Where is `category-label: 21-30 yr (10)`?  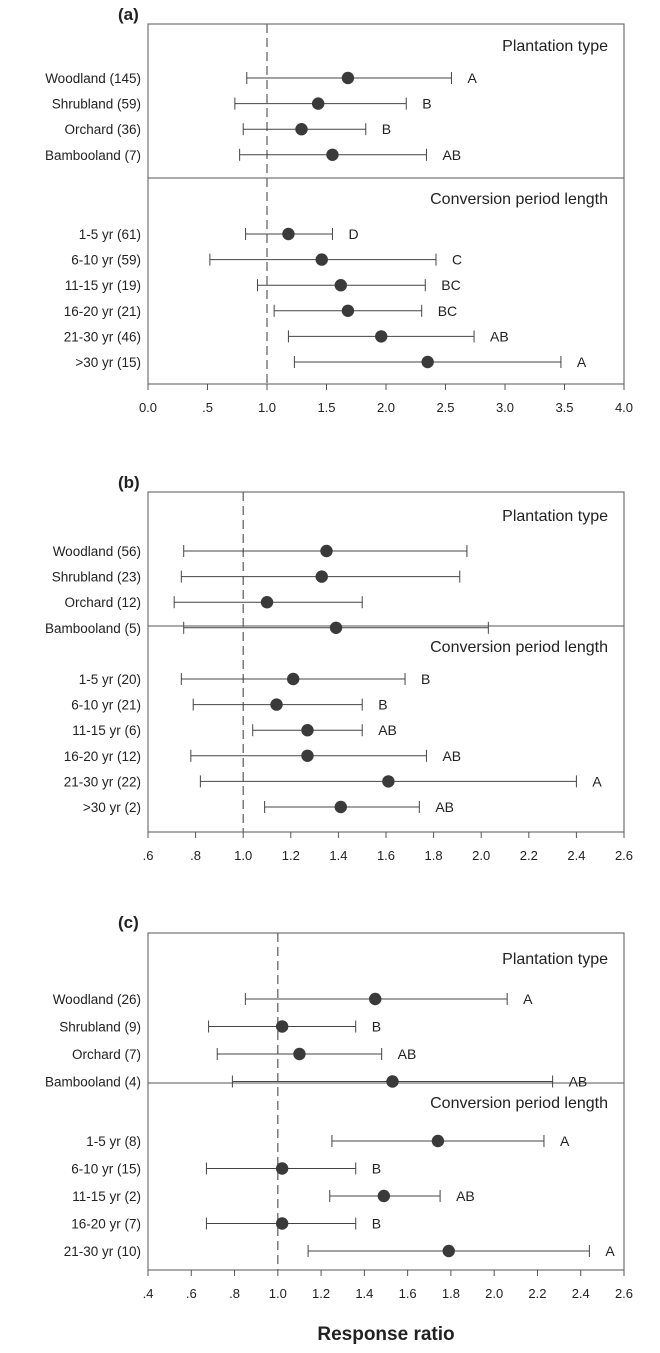
category-label: 21-30 yr (10) is located at coordinates (102, 1251).